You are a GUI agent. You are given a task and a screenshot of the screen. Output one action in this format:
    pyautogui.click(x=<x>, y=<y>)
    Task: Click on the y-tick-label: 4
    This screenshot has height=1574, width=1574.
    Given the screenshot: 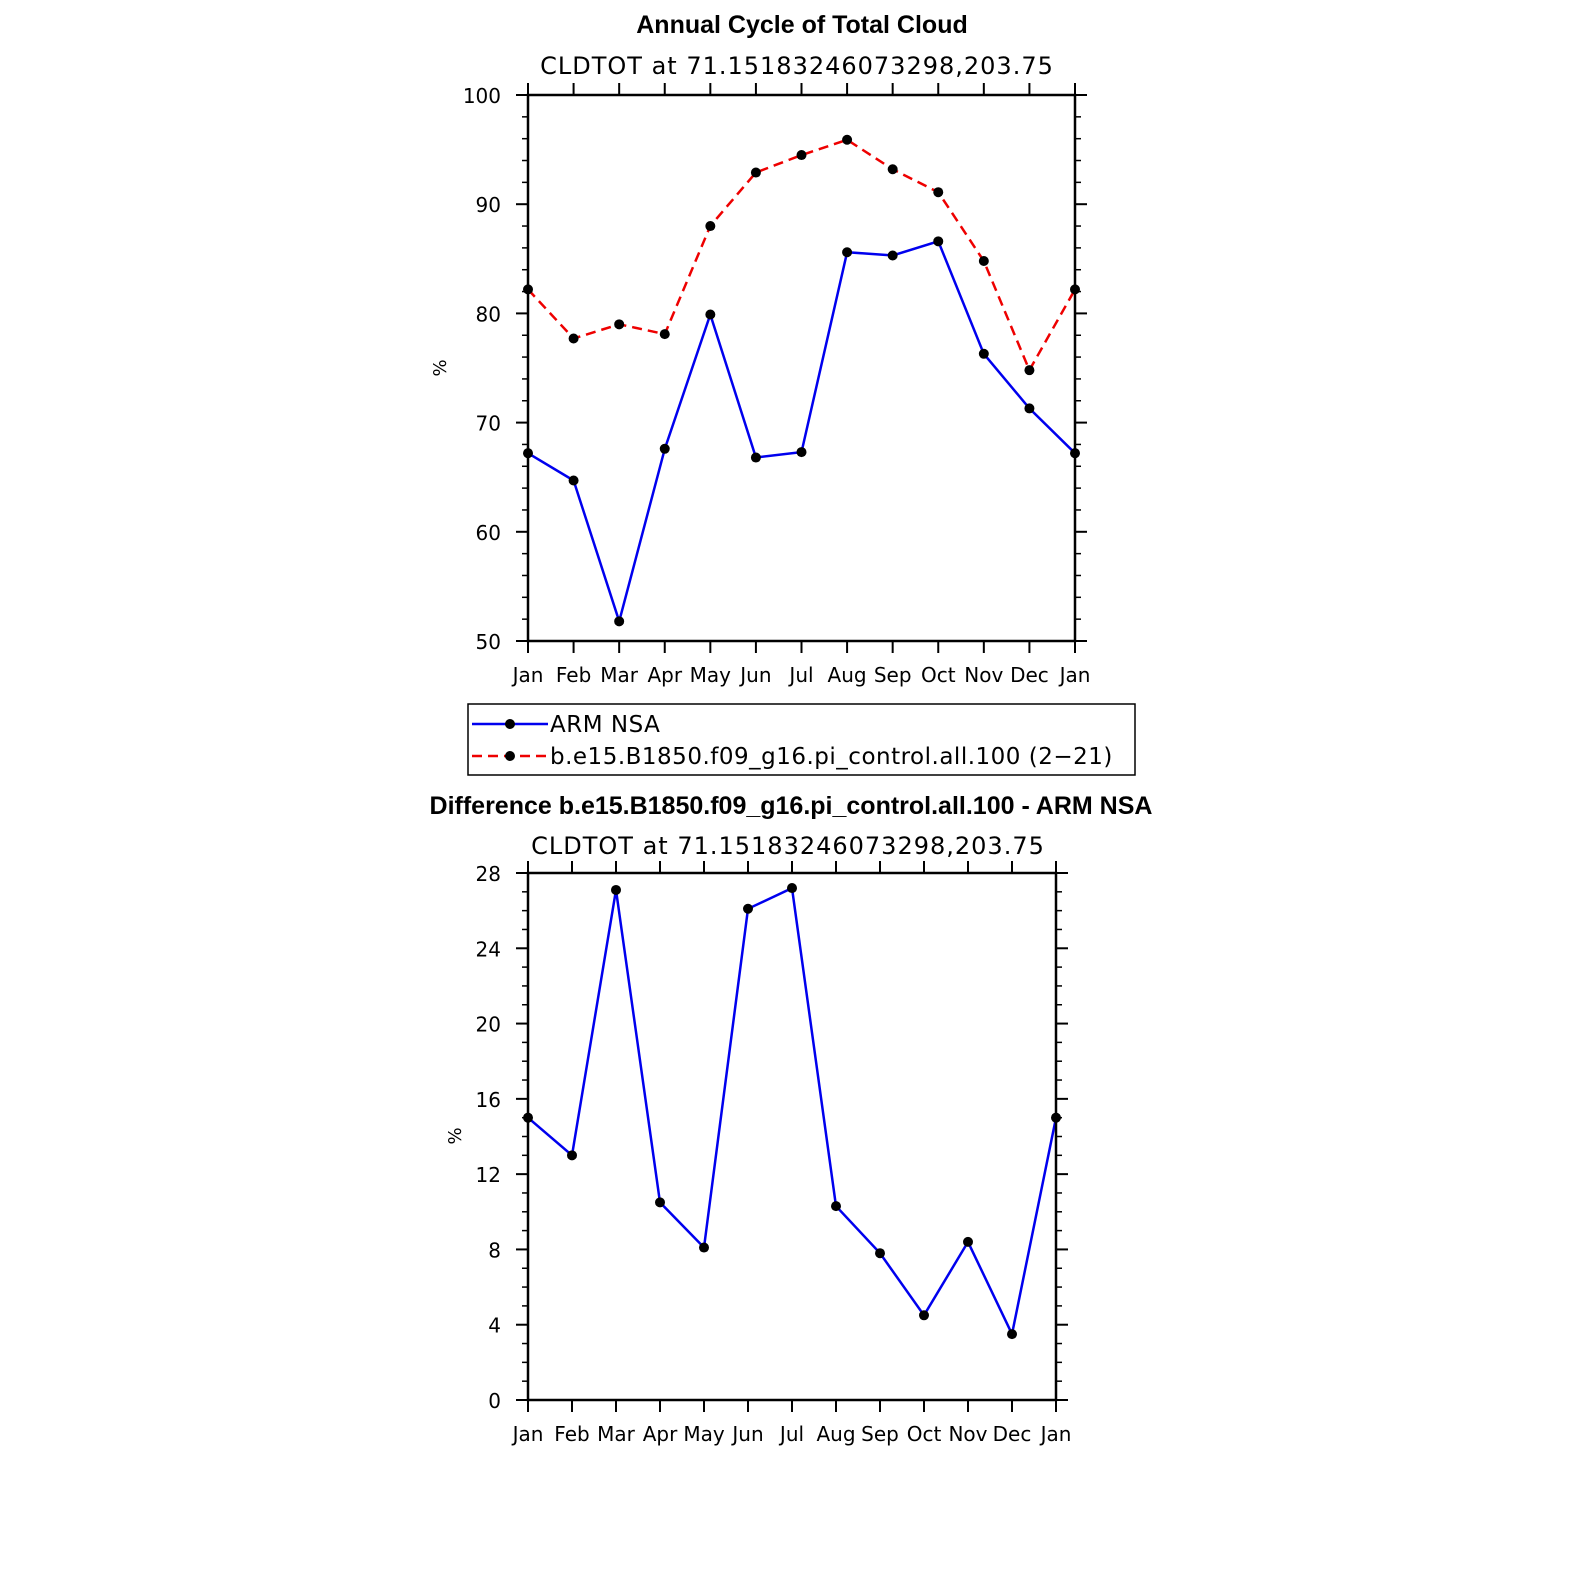 What is the action you would take?
    pyautogui.click(x=494, y=1326)
    